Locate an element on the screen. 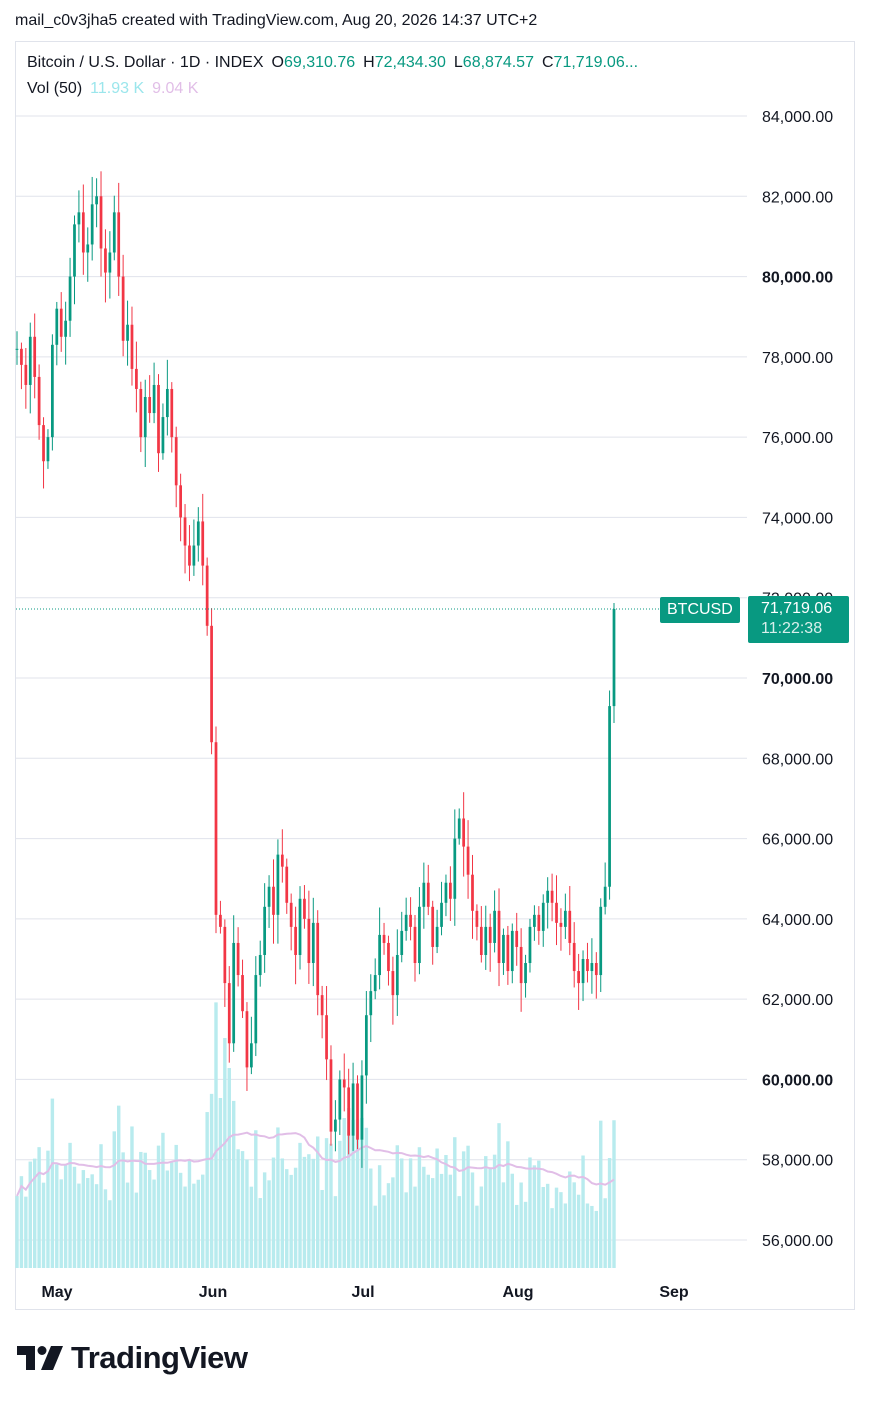  bar-countdown: 11:22:38 is located at coordinates (792, 628).